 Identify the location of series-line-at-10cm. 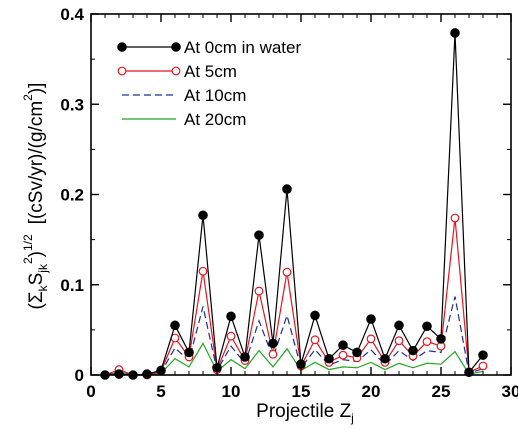
(294, 336).